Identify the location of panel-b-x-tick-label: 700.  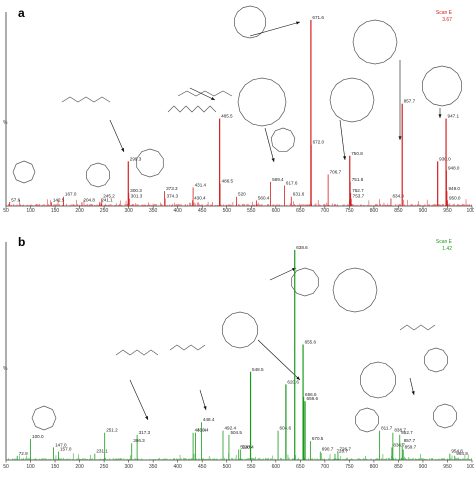
(325, 467).